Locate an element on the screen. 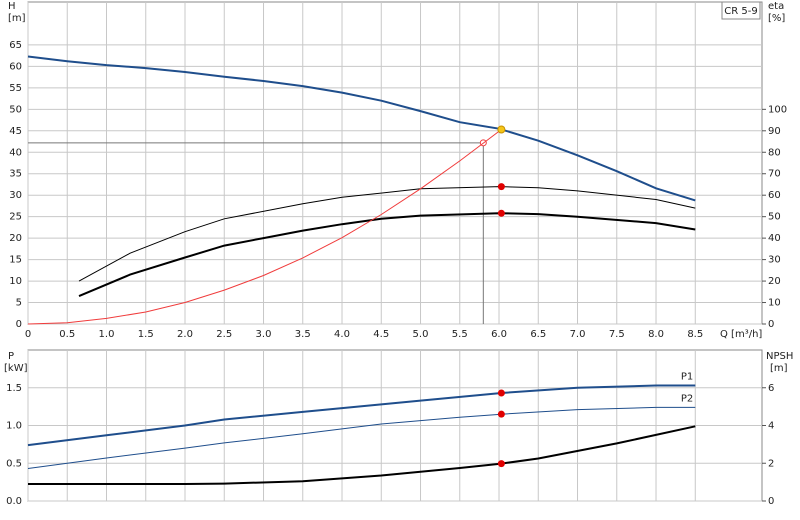 The width and height of the screenshot is (800, 520). label-box is located at coordinates (741, 10).